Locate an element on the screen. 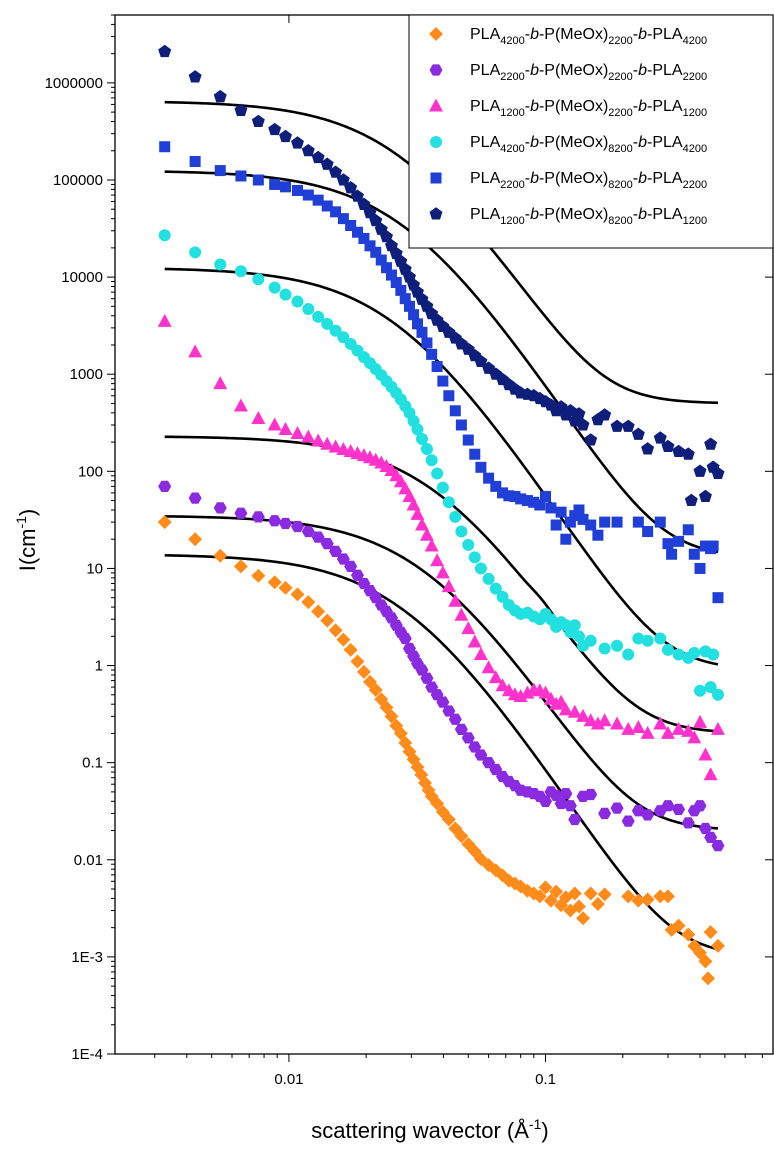 The height and width of the screenshot is (1162, 774). x-axis-title: scattering wavector (Å-1) is located at coordinates (429, 1129).